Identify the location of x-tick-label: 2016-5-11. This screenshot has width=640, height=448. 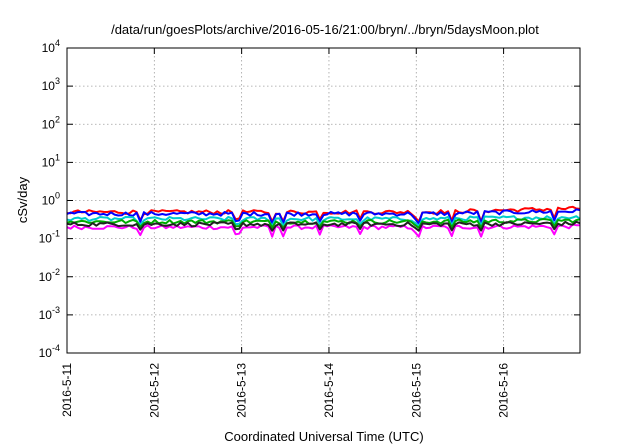
(67, 390).